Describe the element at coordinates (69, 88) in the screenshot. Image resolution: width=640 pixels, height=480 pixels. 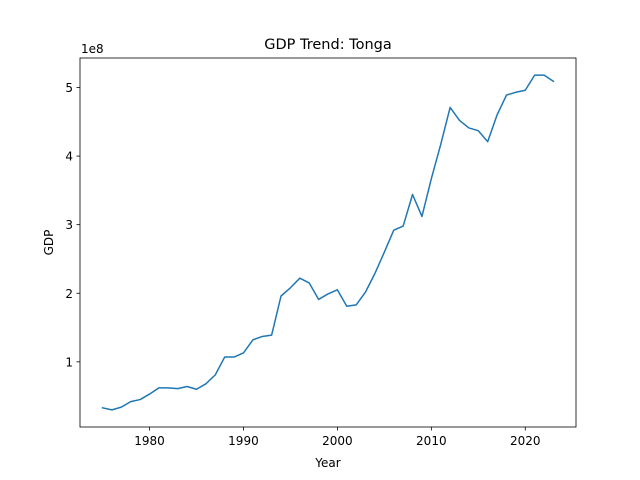
I see `y-tick-label: 5` at that location.